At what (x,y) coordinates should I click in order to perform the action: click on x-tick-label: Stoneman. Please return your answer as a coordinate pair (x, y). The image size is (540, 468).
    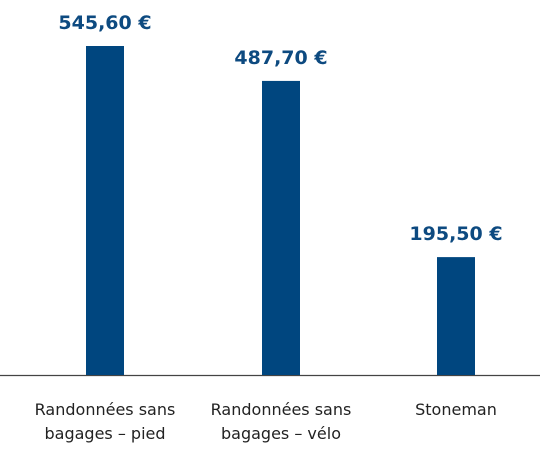
    Looking at the image, I should click on (456, 409).